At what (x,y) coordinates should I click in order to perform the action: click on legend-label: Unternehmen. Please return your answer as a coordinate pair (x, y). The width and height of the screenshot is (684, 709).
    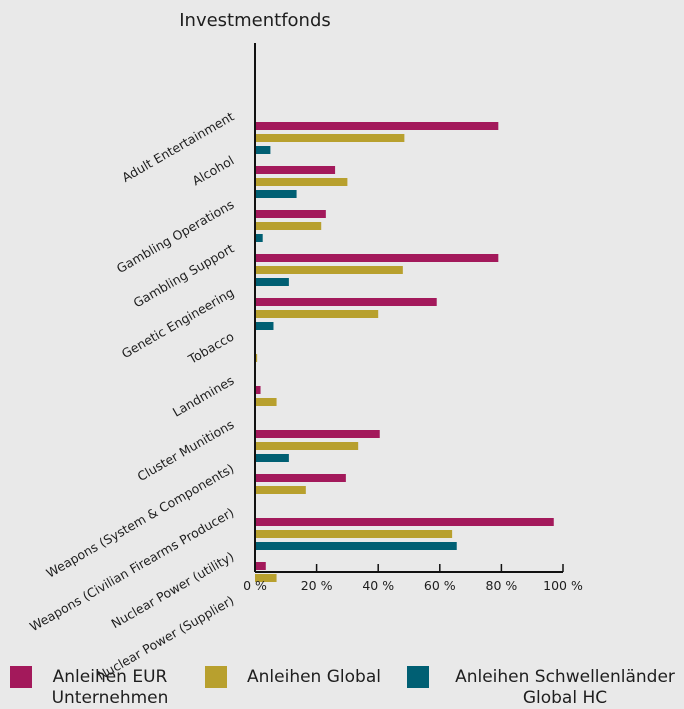
    Looking at the image, I should click on (110, 698).